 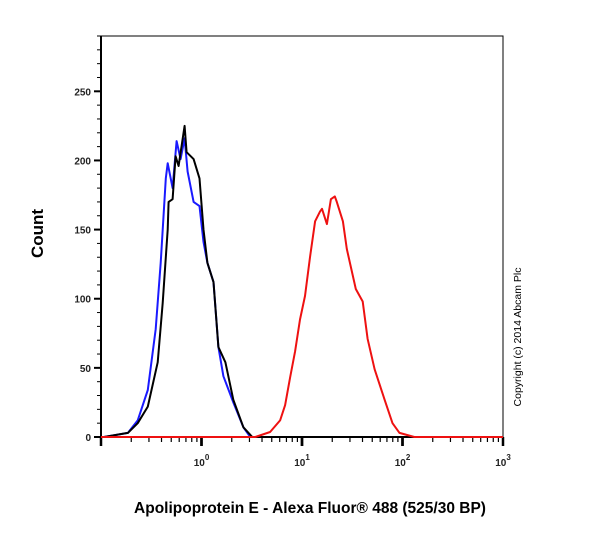 What do you see at coordinates (518, 337) in the screenshot?
I see `copyright-annotation: Copyright (c) 2014 Abcam Plc` at bounding box center [518, 337].